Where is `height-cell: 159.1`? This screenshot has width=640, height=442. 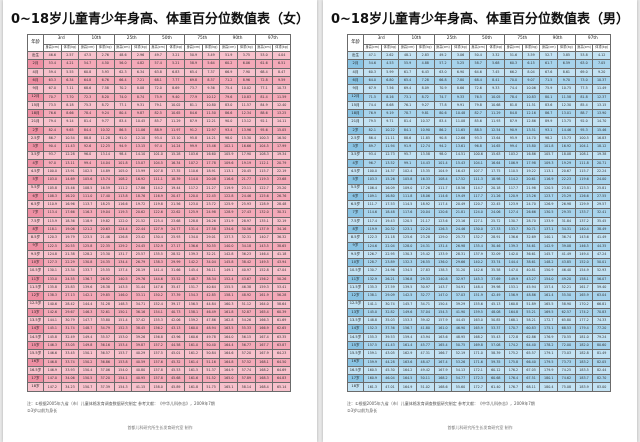 height-cell: 159.1 is located at coordinates (372, 354).